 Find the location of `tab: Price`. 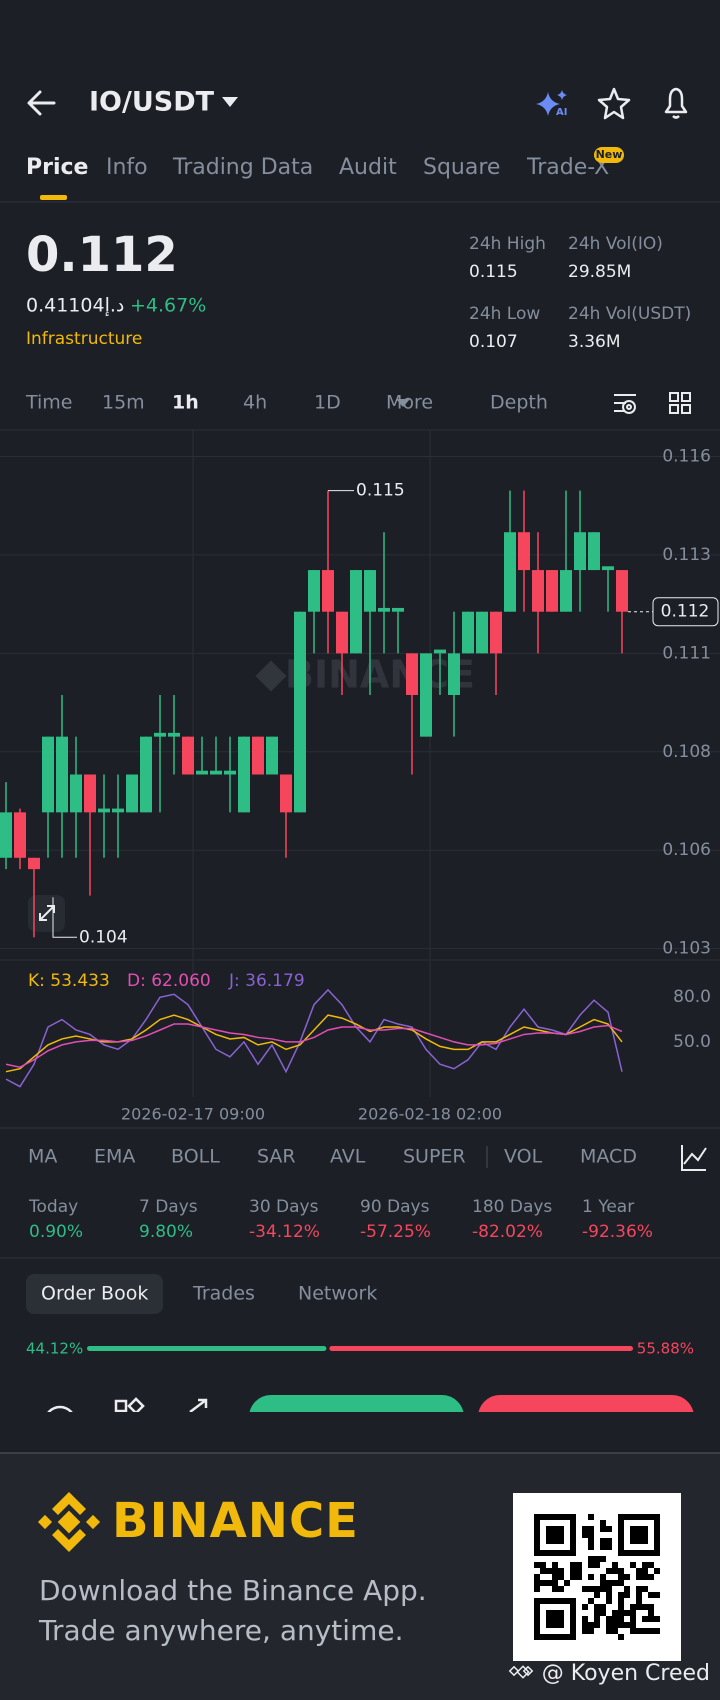

tab: Price is located at coordinates (57, 167).